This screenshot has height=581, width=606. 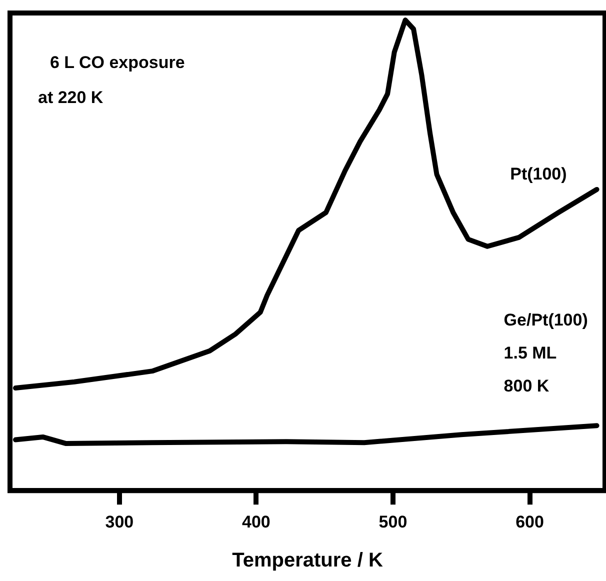 I want to click on x-tick-label: 400, so click(x=256, y=522).